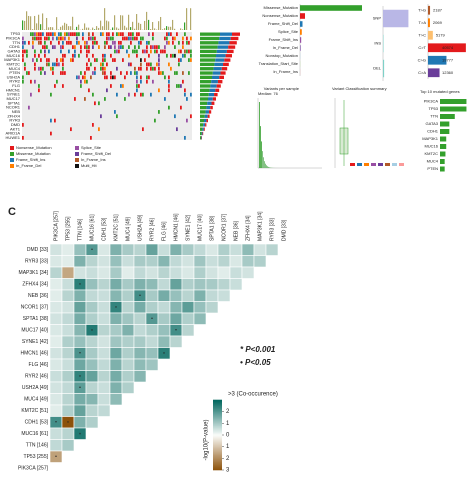 Image resolution: width=474 pixels, height=479 pixels. What do you see at coordinates (12, 212) in the screenshot?
I see `panel-label: C` at bounding box center [12, 212].